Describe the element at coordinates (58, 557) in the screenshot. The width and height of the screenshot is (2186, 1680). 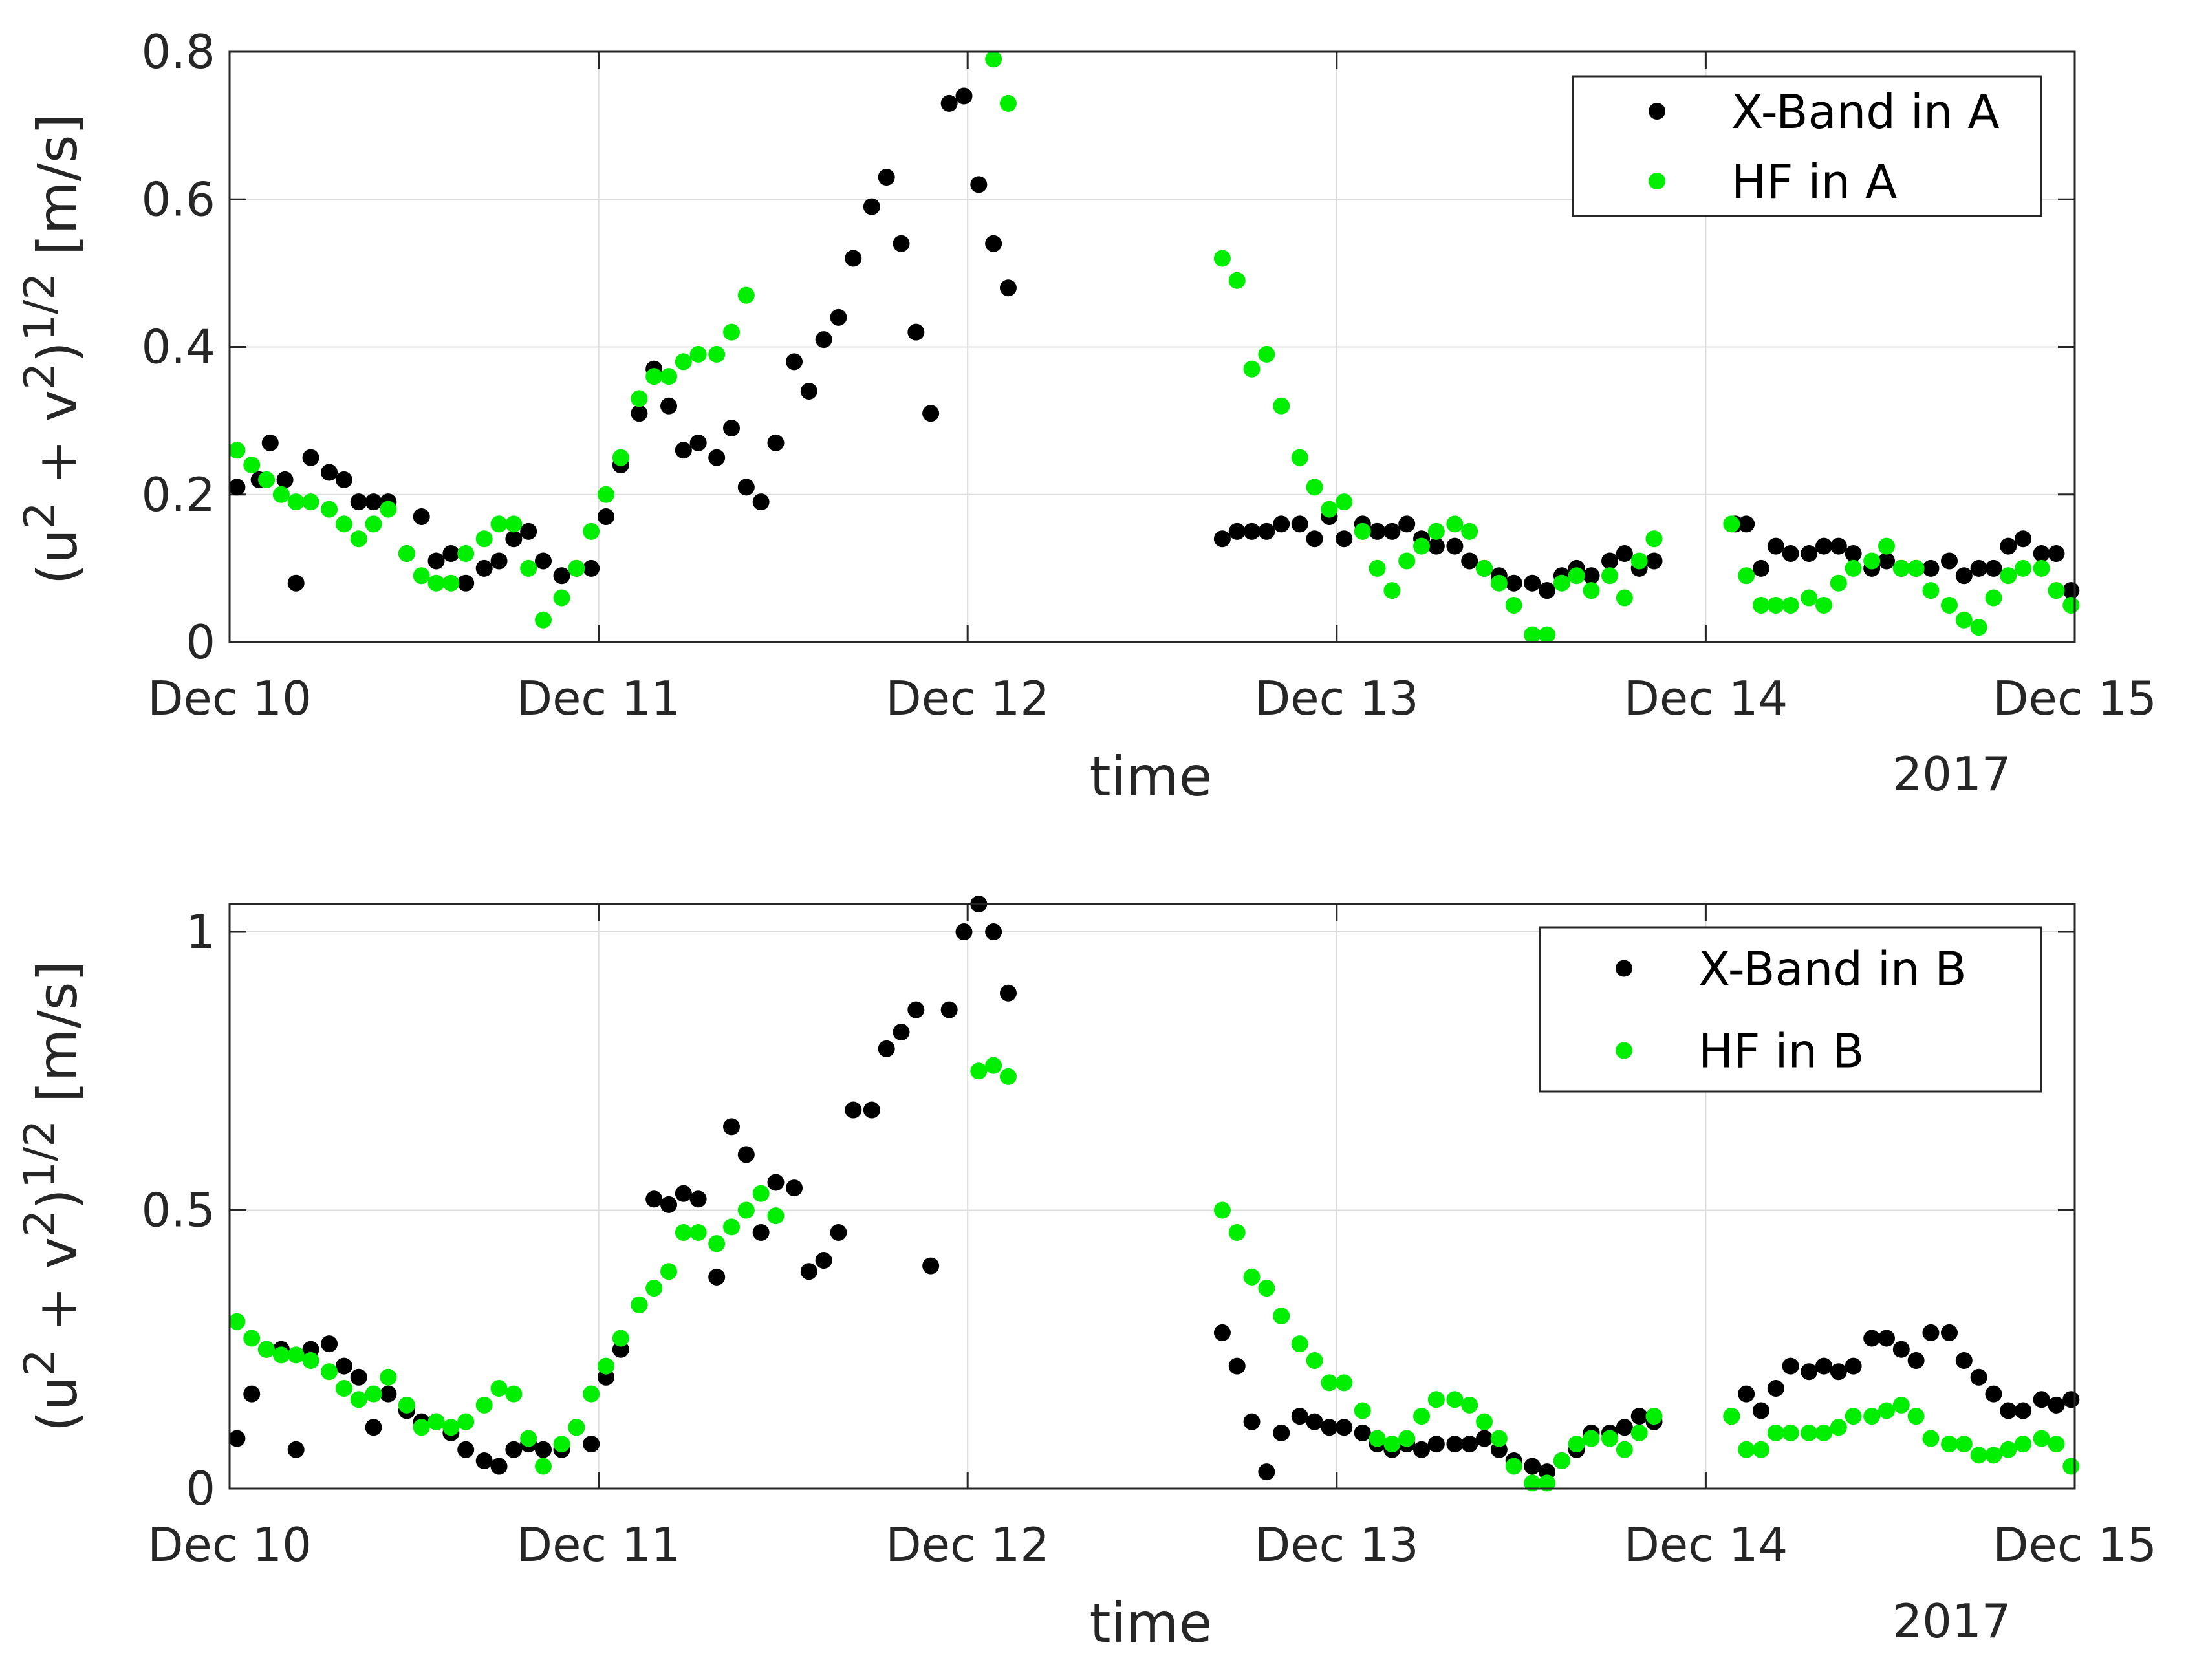
I see `y-label-text: (u` at that location.